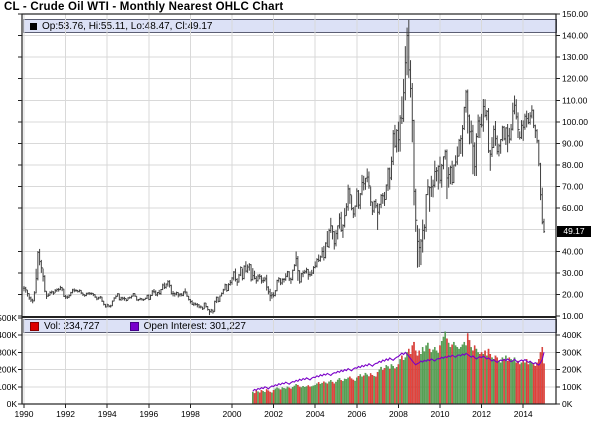 The width and height of the screenshot is (605, 442). Describe the element at coordinates (575, 36) in the screenshot. I see `svg-text: 140.00` at that location.